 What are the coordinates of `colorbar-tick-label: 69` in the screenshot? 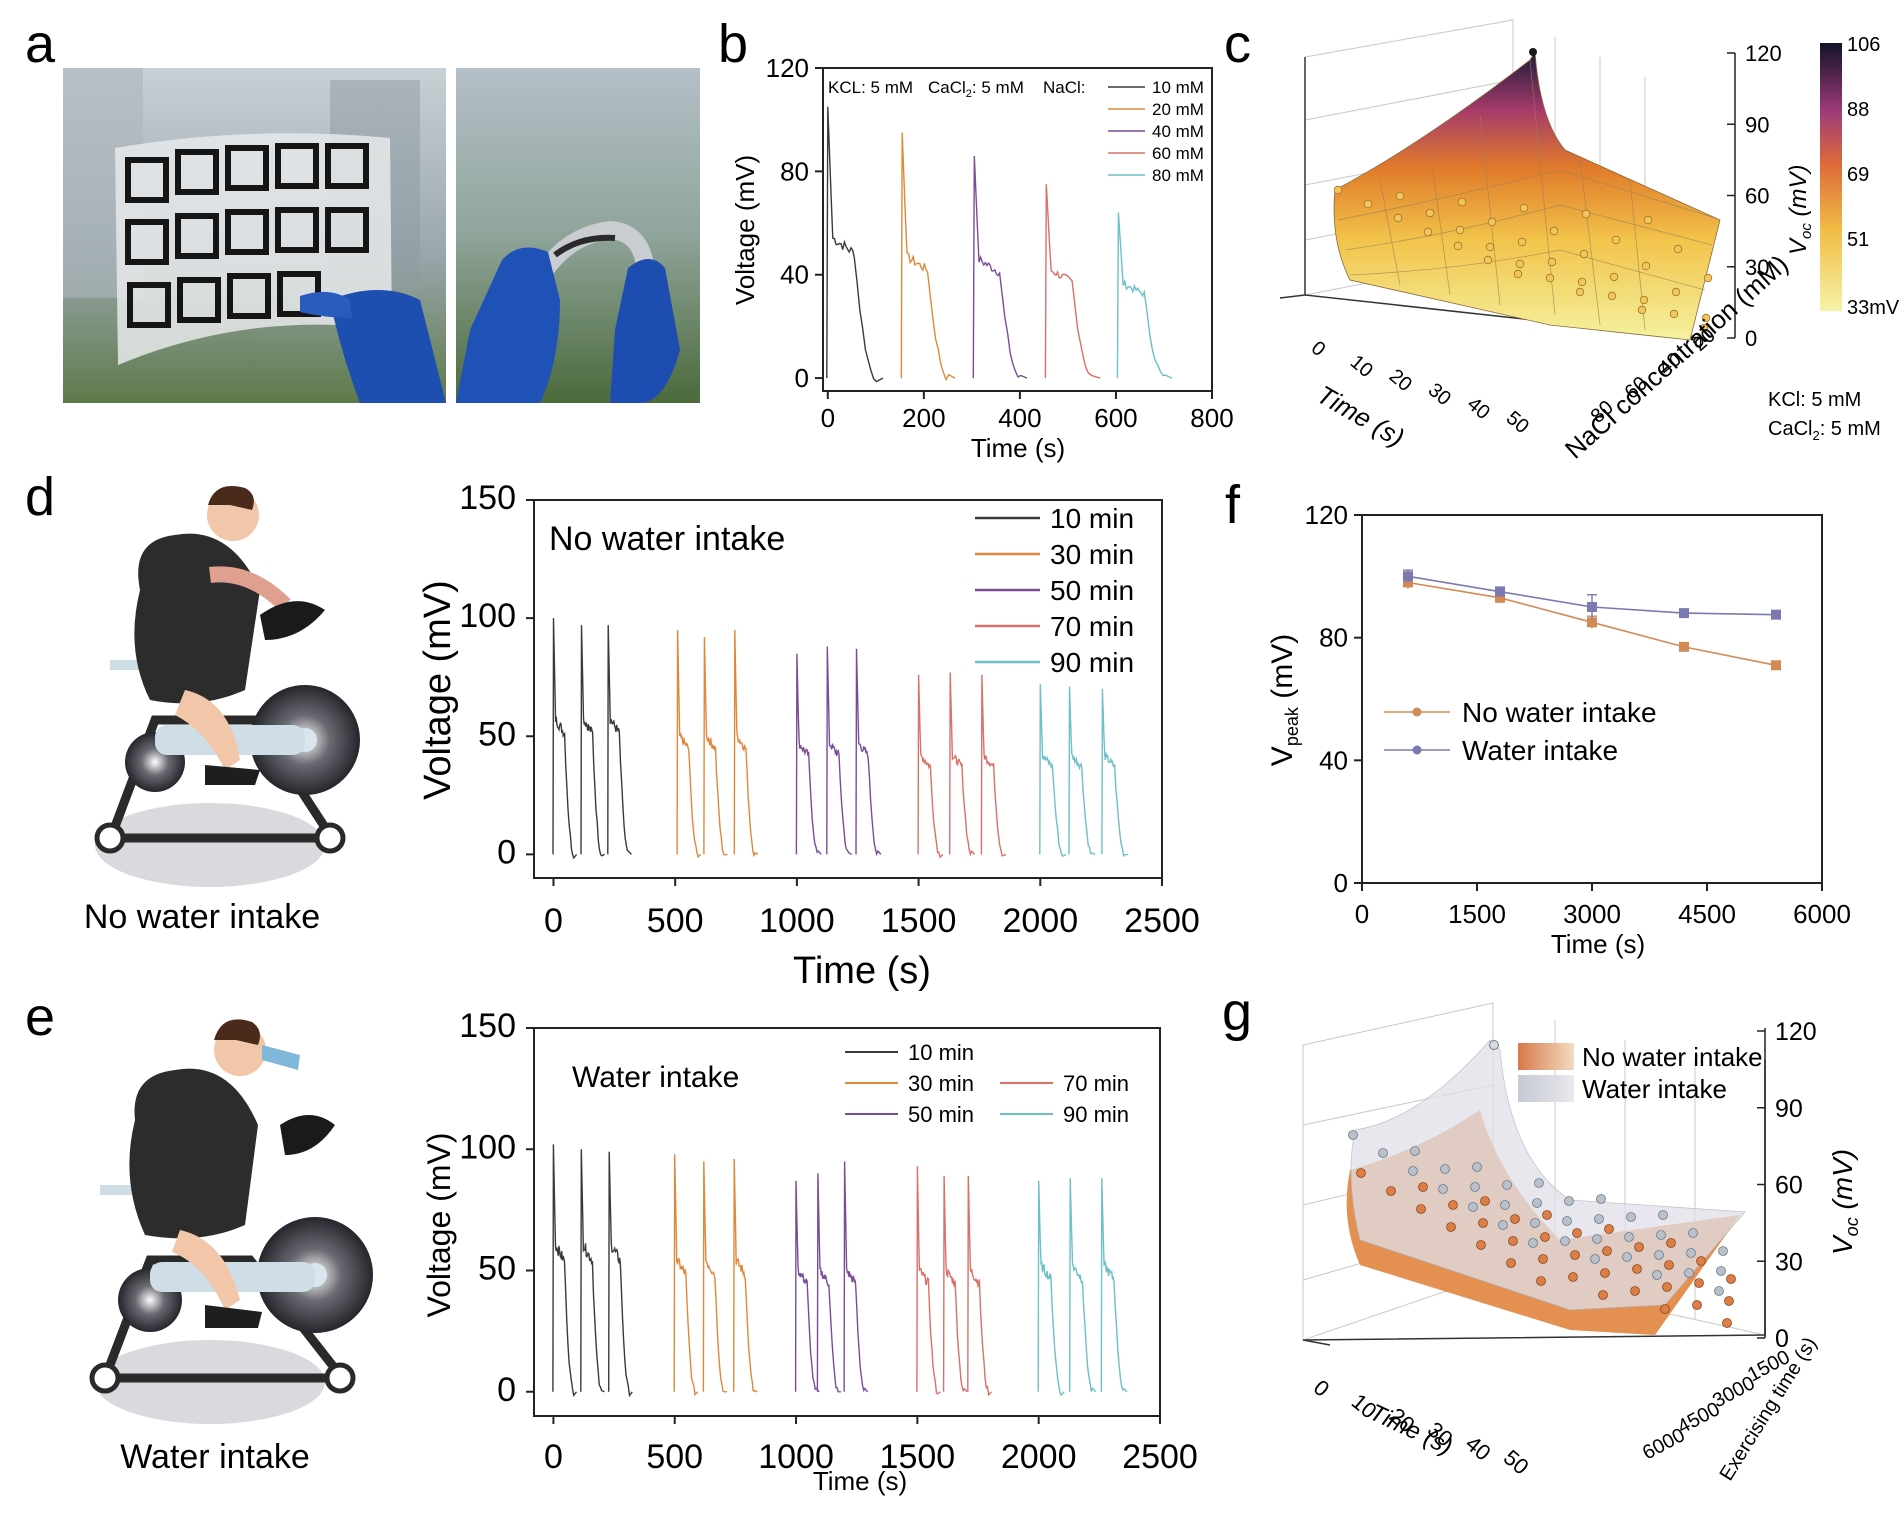 It's located at (1858, 175).